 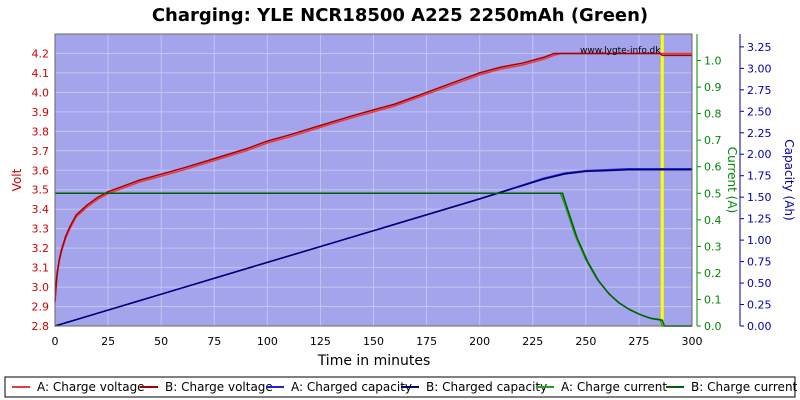 I want to click on watermark: www.lygte-info.dk, so click(x=620, y=51).